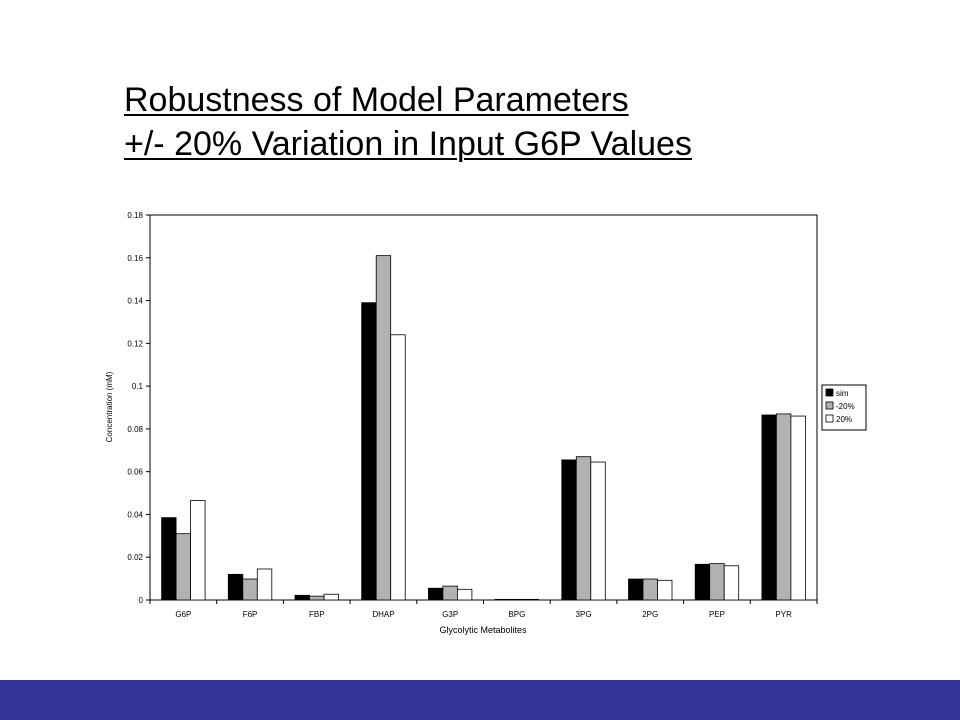 This screenshot has height=720, width=960. Describe the element at coordinates (450, 593) in the screenshot. I see `bar-g3p-minus20` at that location.